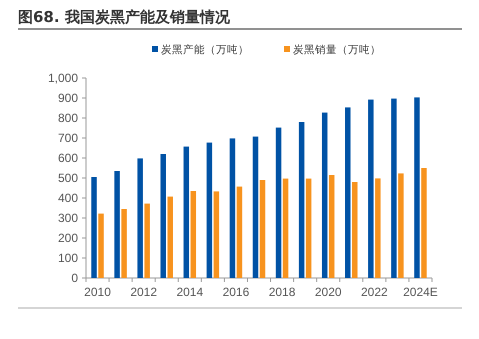 The image size is (479, 339). Describe the element at coordinates (68, 178) in the screenshot. I see `y-tick-label: 500` at that location.